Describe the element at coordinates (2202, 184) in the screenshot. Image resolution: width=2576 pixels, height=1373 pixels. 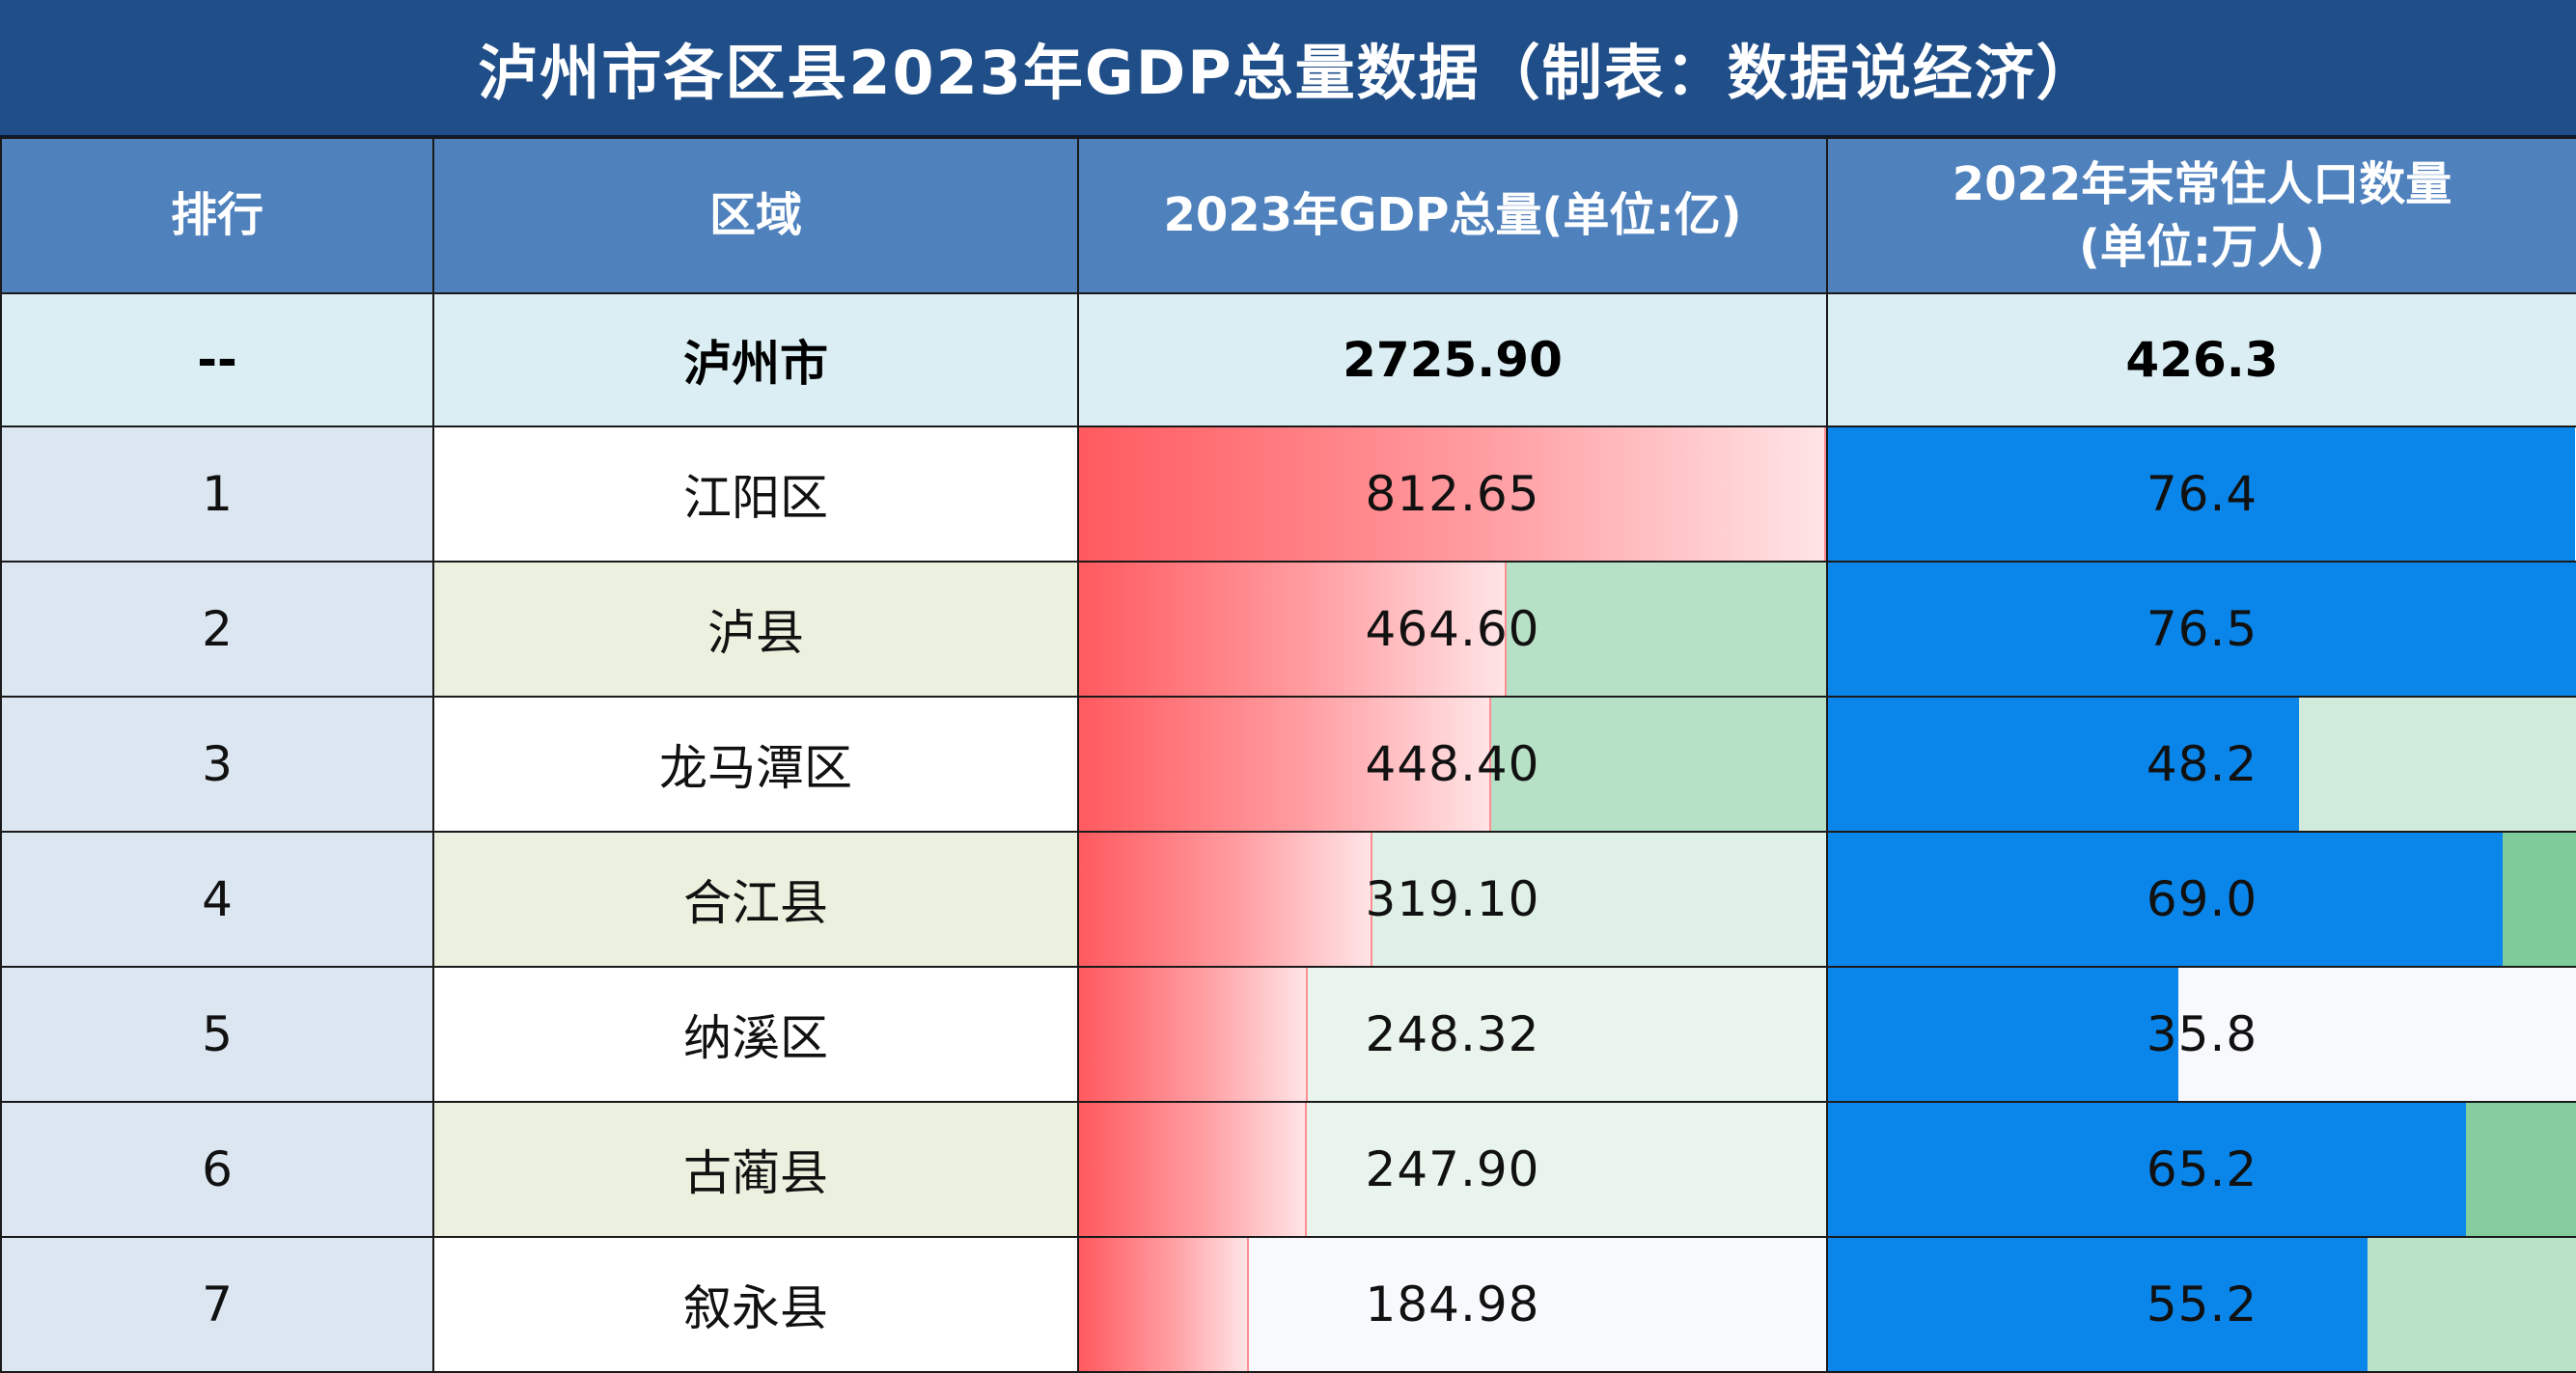
I see `header-population-line1: 2022年末常住人口数量` at that location.